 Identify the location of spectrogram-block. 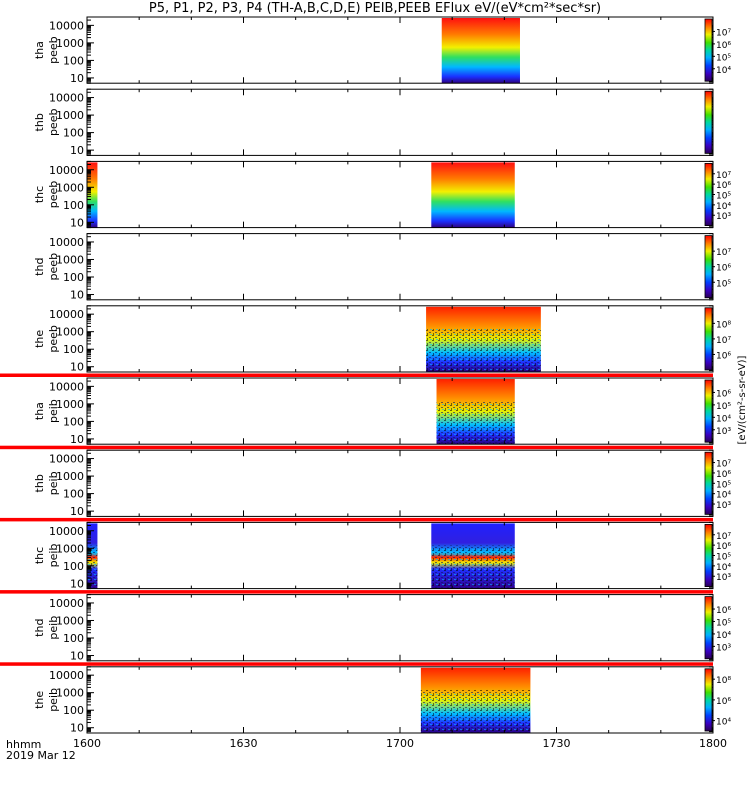
(92, 195).